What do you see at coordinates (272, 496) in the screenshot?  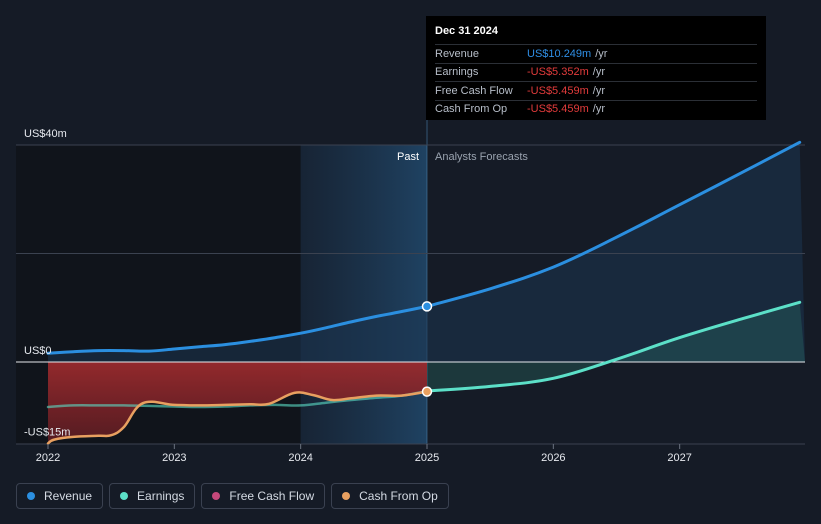 I see `legend-label: Free Cash Flow` at bounding box center [272, 496].